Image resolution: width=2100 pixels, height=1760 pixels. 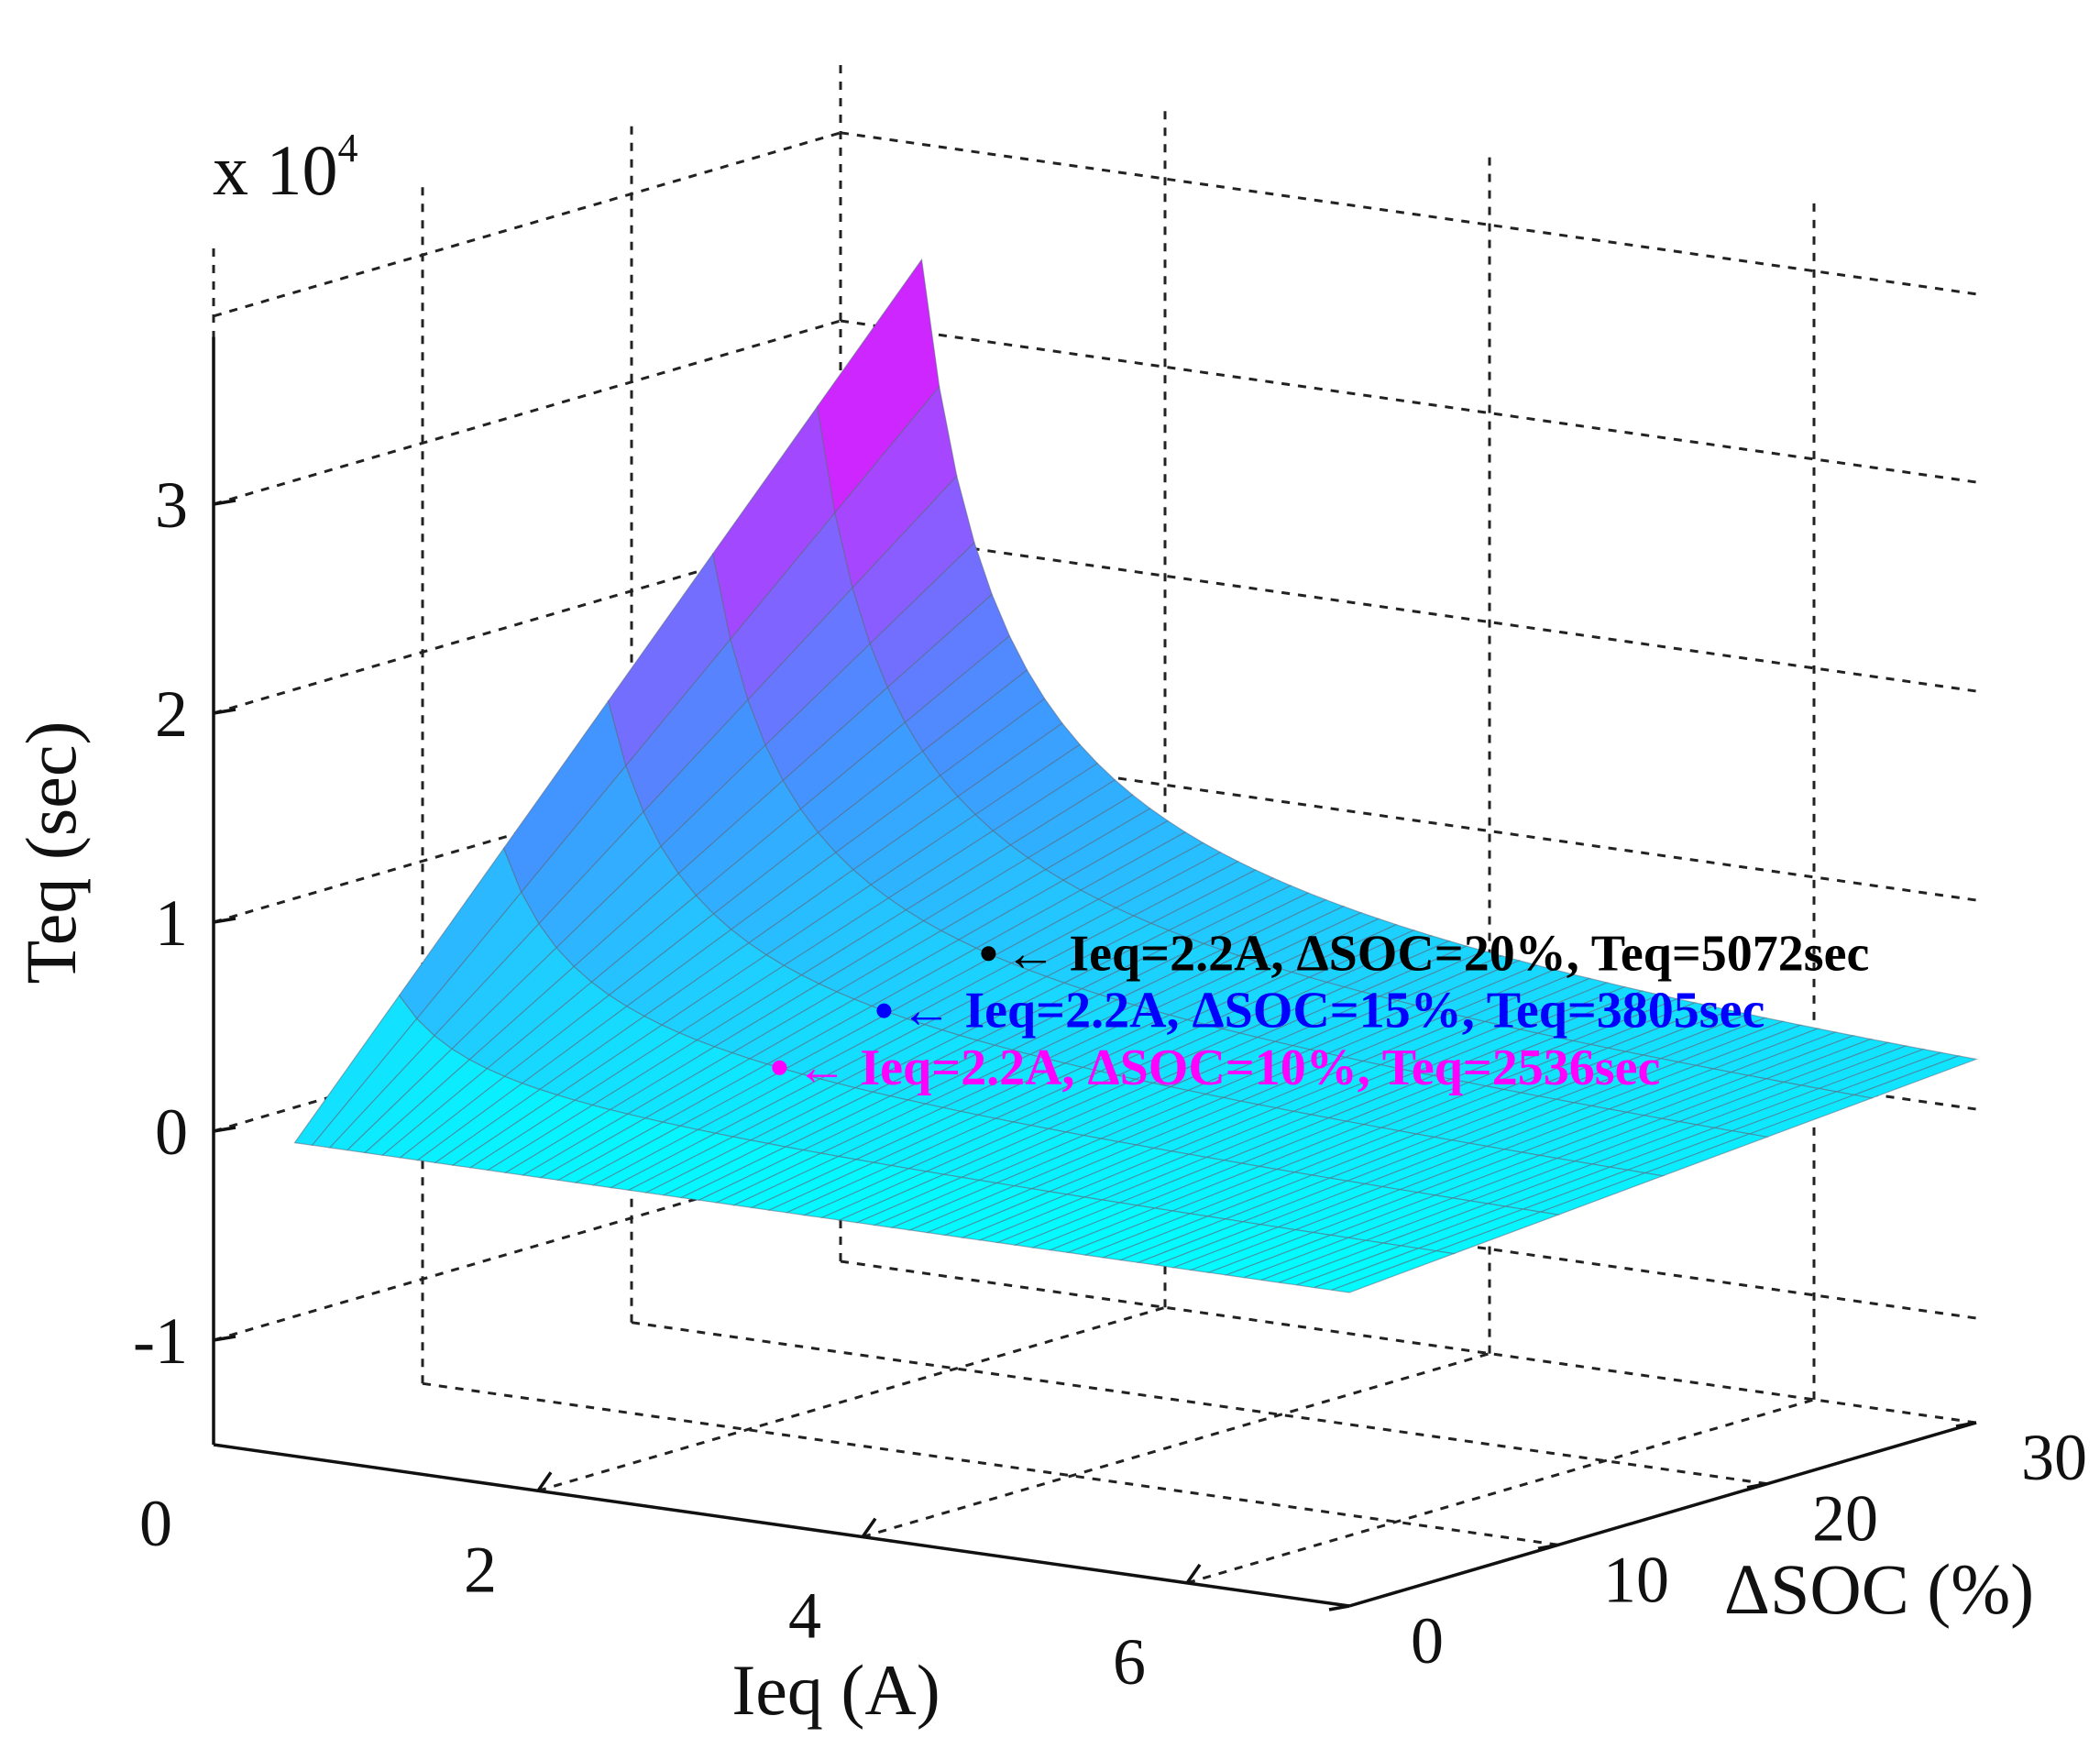 I want to click on x-axis-line, so click(x=781, y=1525).